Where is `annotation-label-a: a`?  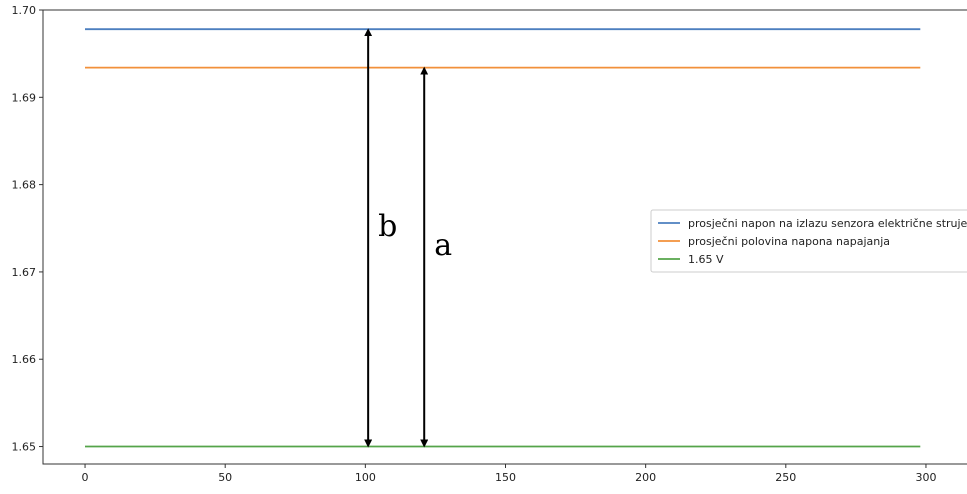
annotation-label-a: a is located at coordinates (443, 245).